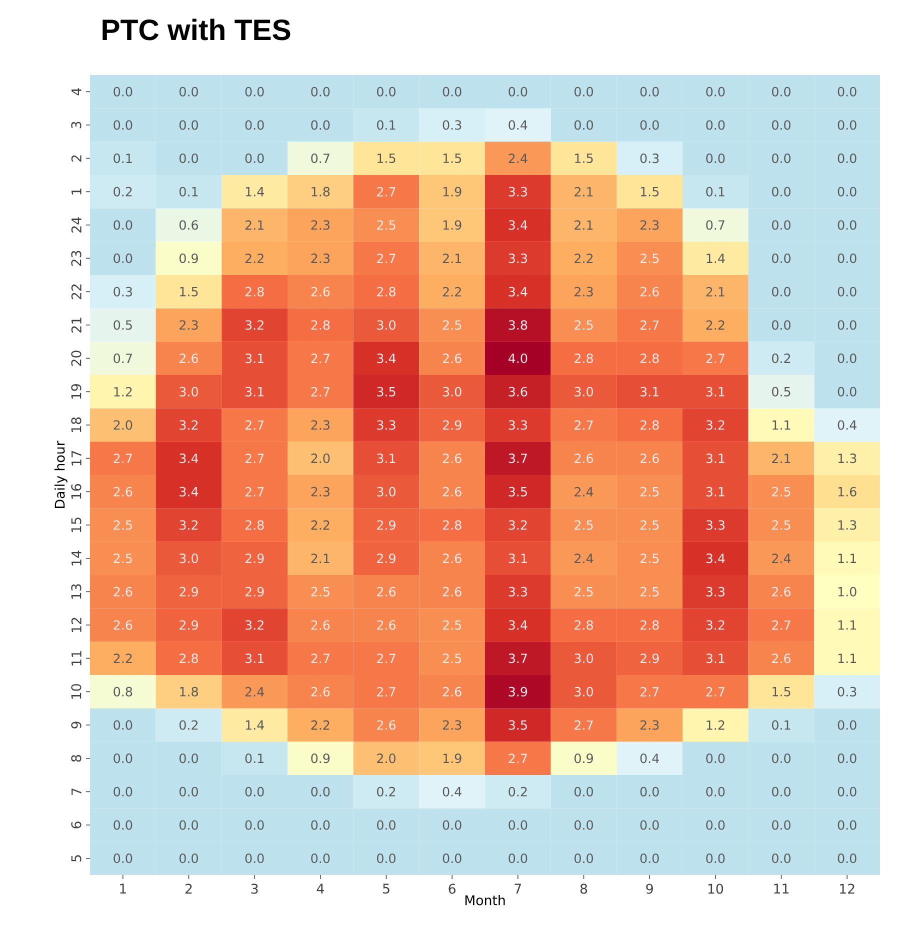 The width and height of the screenshot is (917, 927). Describe the element at coordinates (123, 889) in the screenshot. I see `x-tick-label: 1` at that location.